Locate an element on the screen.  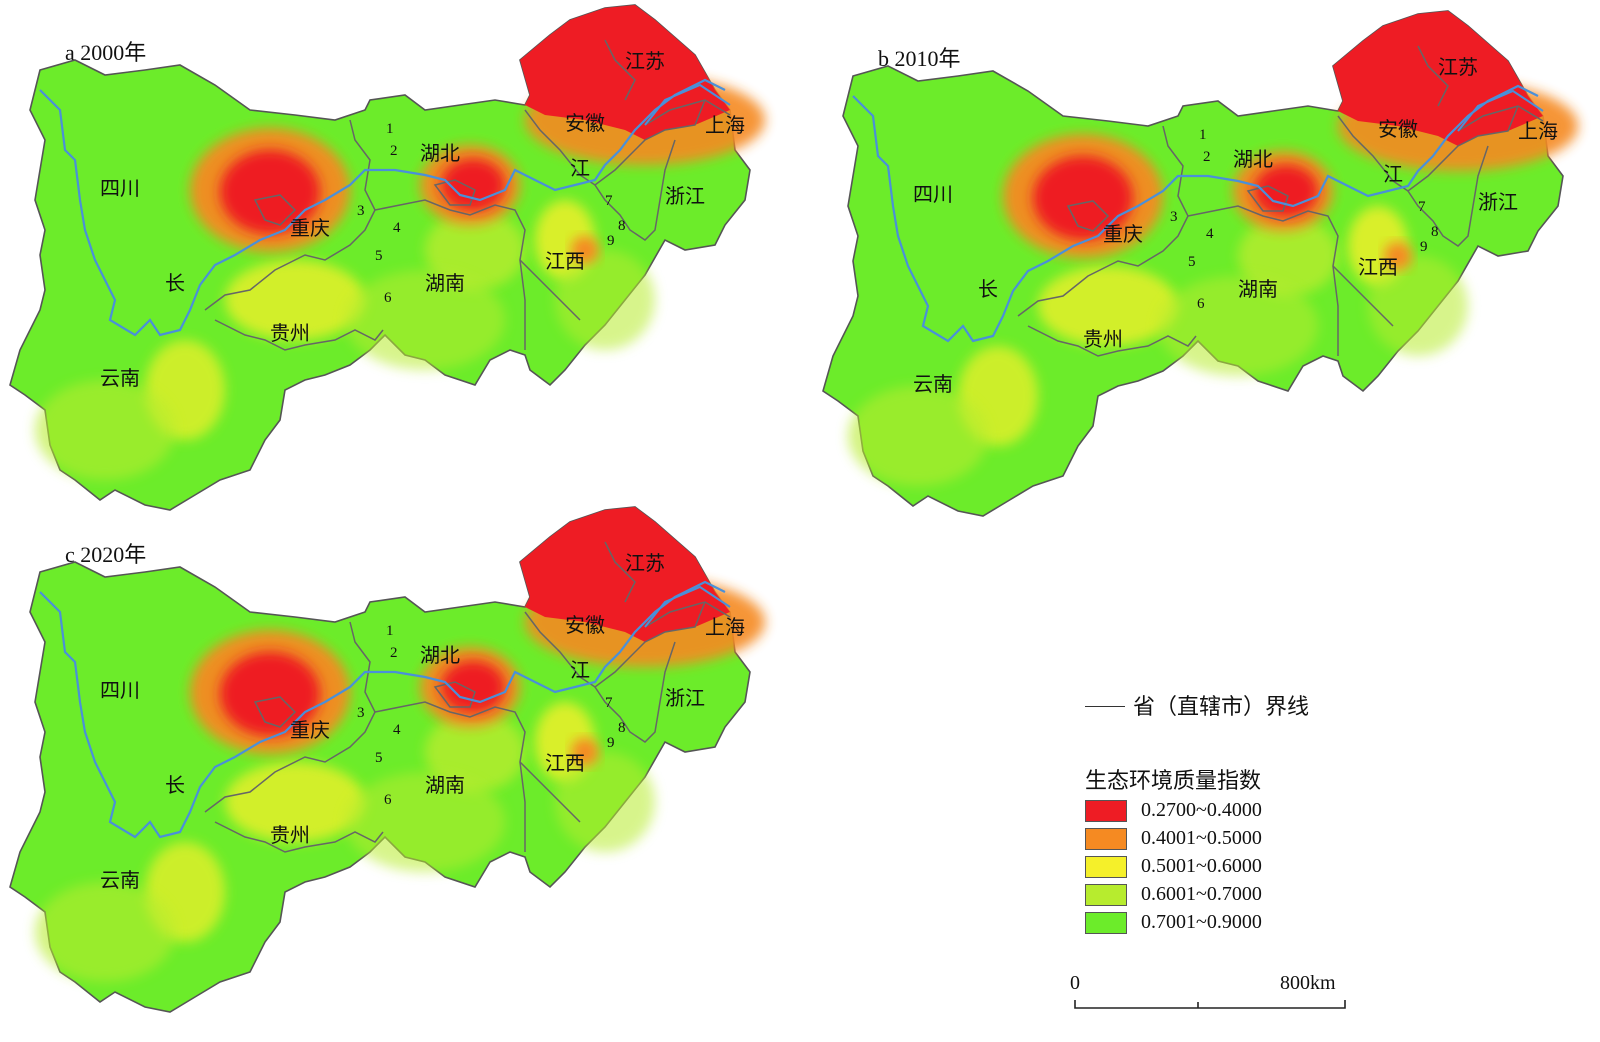
legend-range-label: 0.4001~0.5000 is located at coordinates (1201, 838).